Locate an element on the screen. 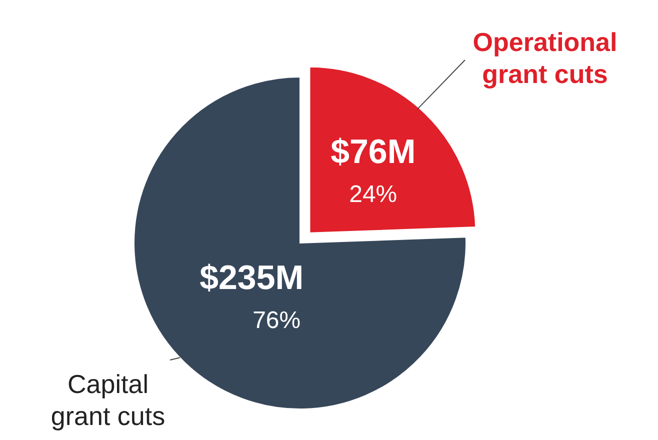 This screenshot has height=440, width=658. slice-label: Capital grant cuts is located at coordinates (108, 400).